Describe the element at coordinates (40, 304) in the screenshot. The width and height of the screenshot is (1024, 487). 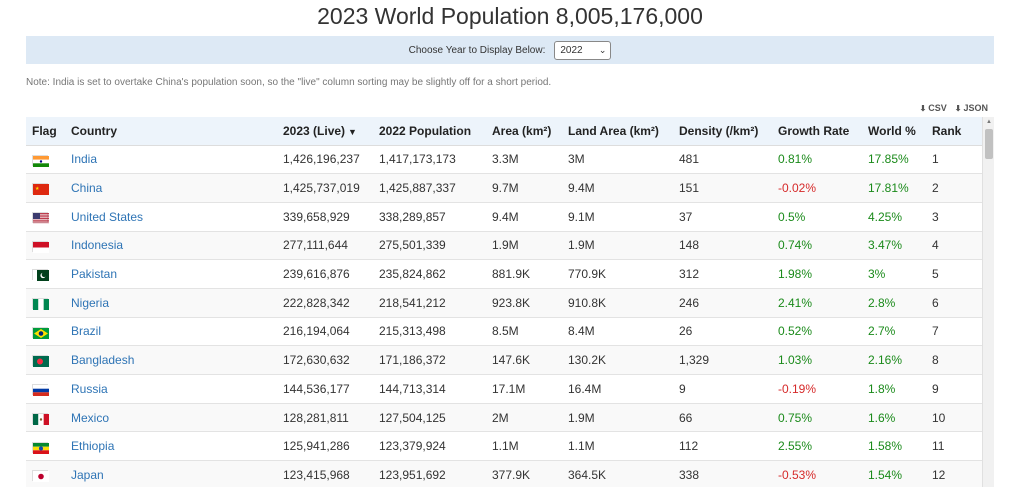
I see `nigeria-flag-icon` at that location.